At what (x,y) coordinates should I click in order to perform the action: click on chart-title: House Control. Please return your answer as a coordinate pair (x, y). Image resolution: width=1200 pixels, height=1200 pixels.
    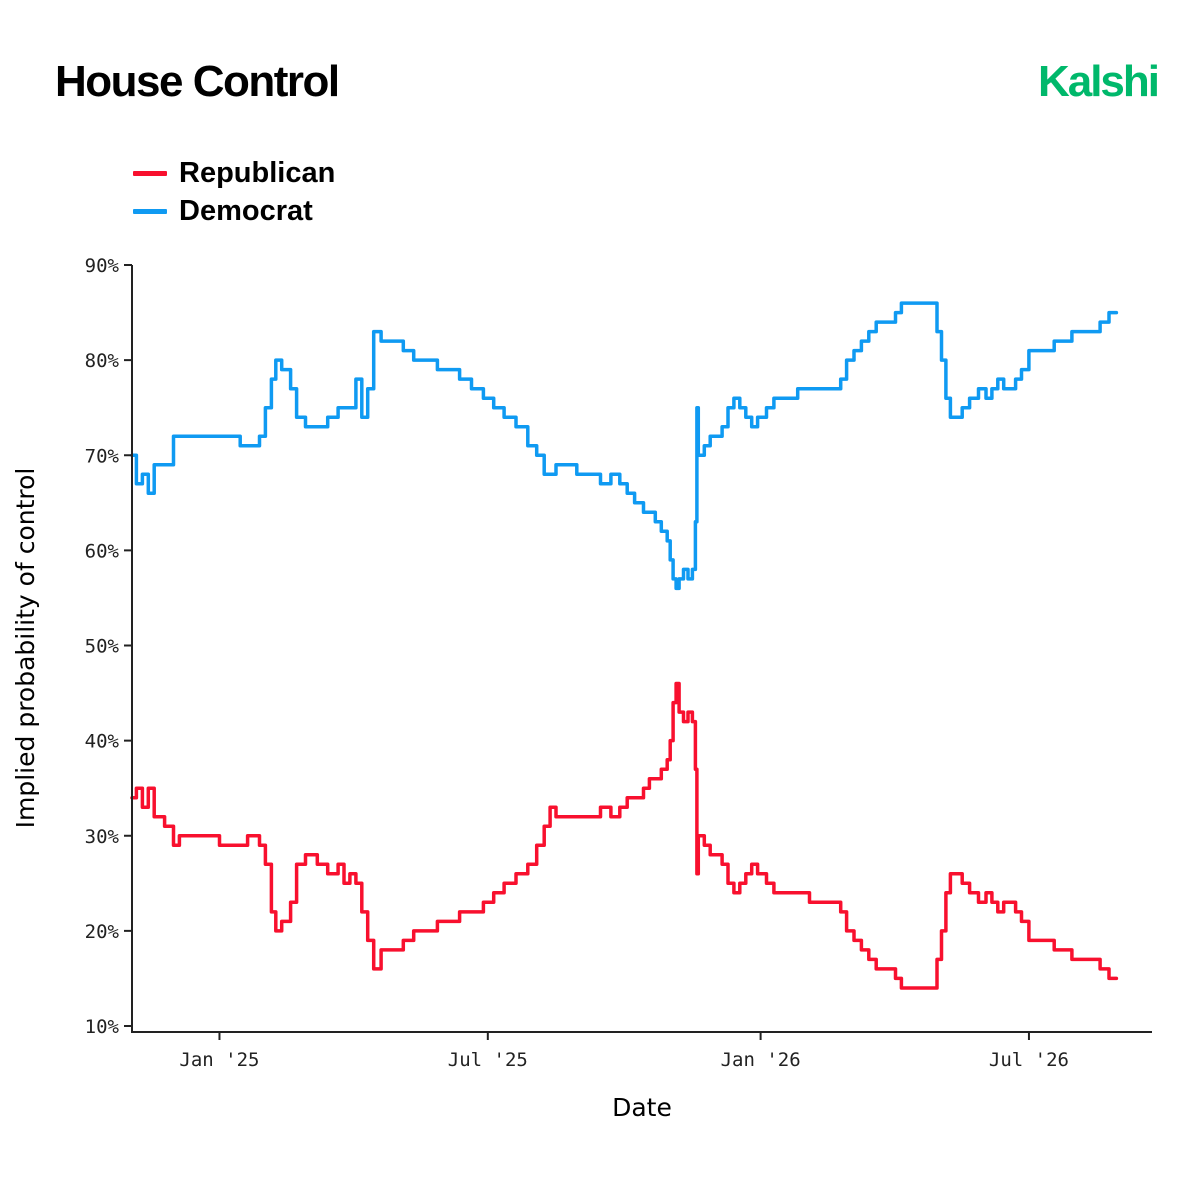
    Looking at the image, I should click on (197, 81).